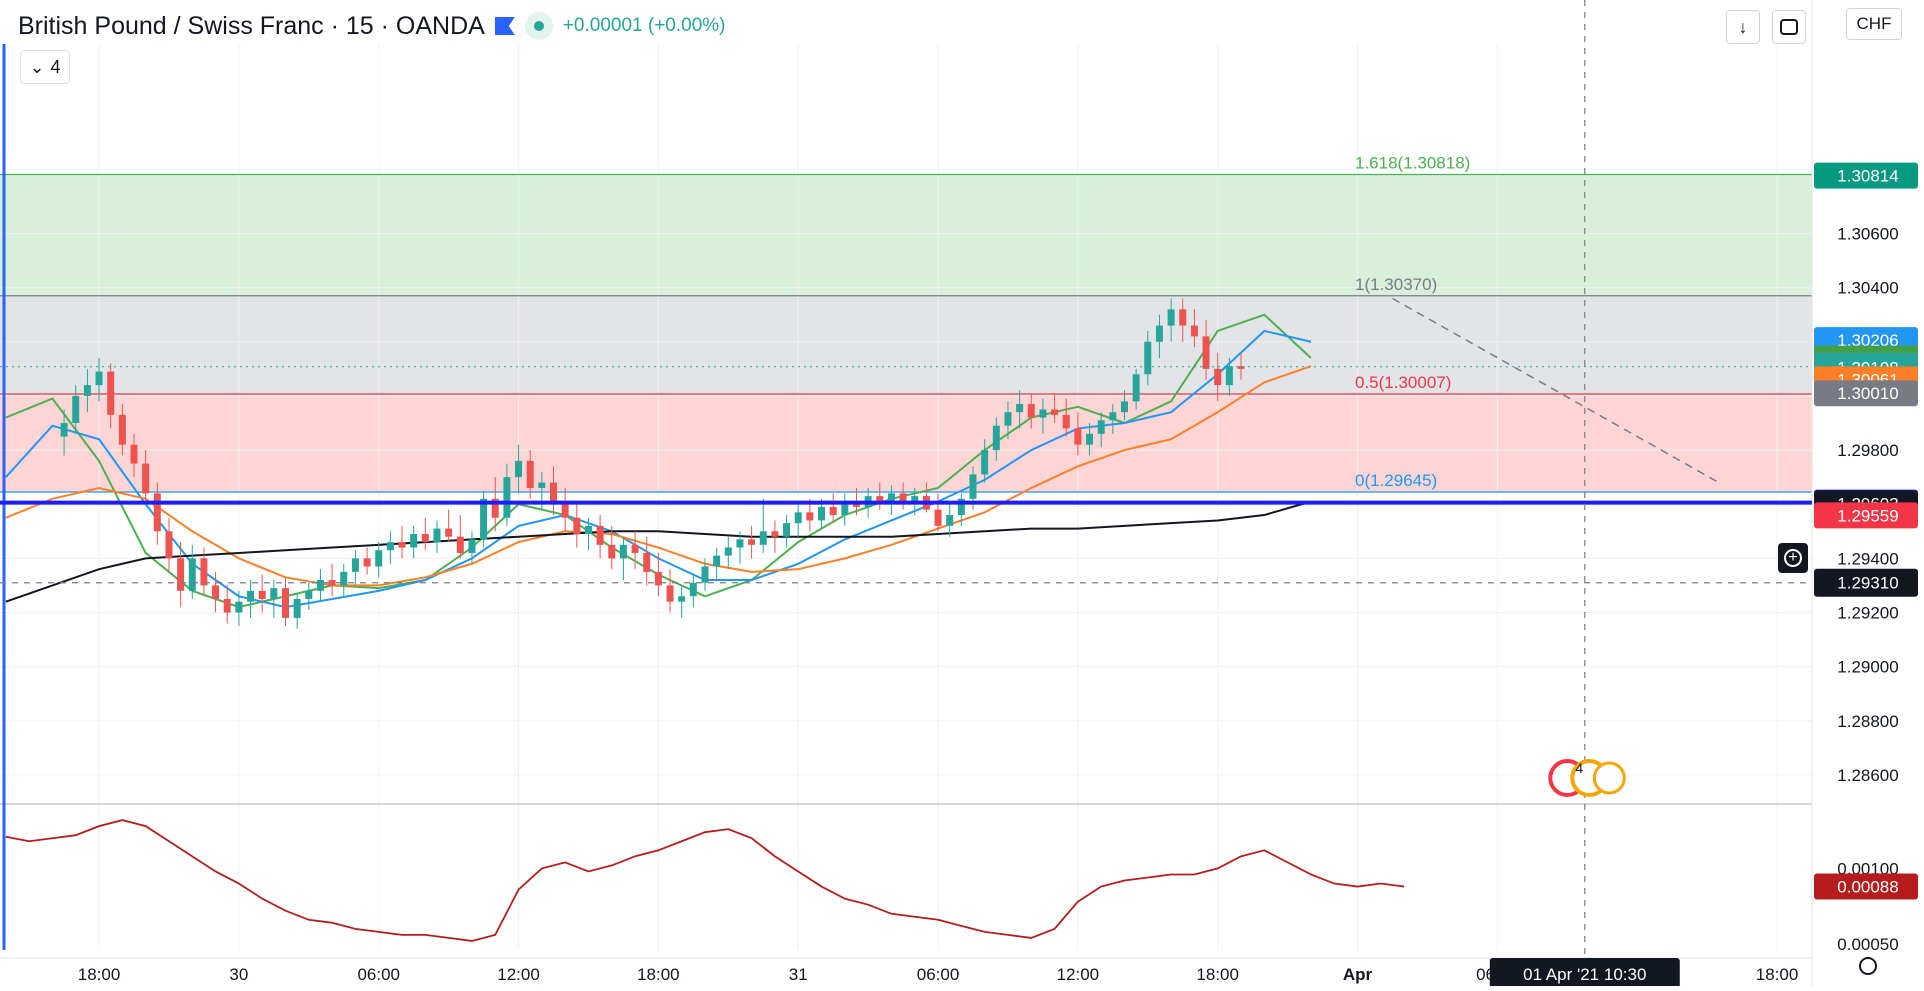  Describe the element at coordinates (1867, 340) in the screenshot. I see `price-label: 1.30206` at that location.